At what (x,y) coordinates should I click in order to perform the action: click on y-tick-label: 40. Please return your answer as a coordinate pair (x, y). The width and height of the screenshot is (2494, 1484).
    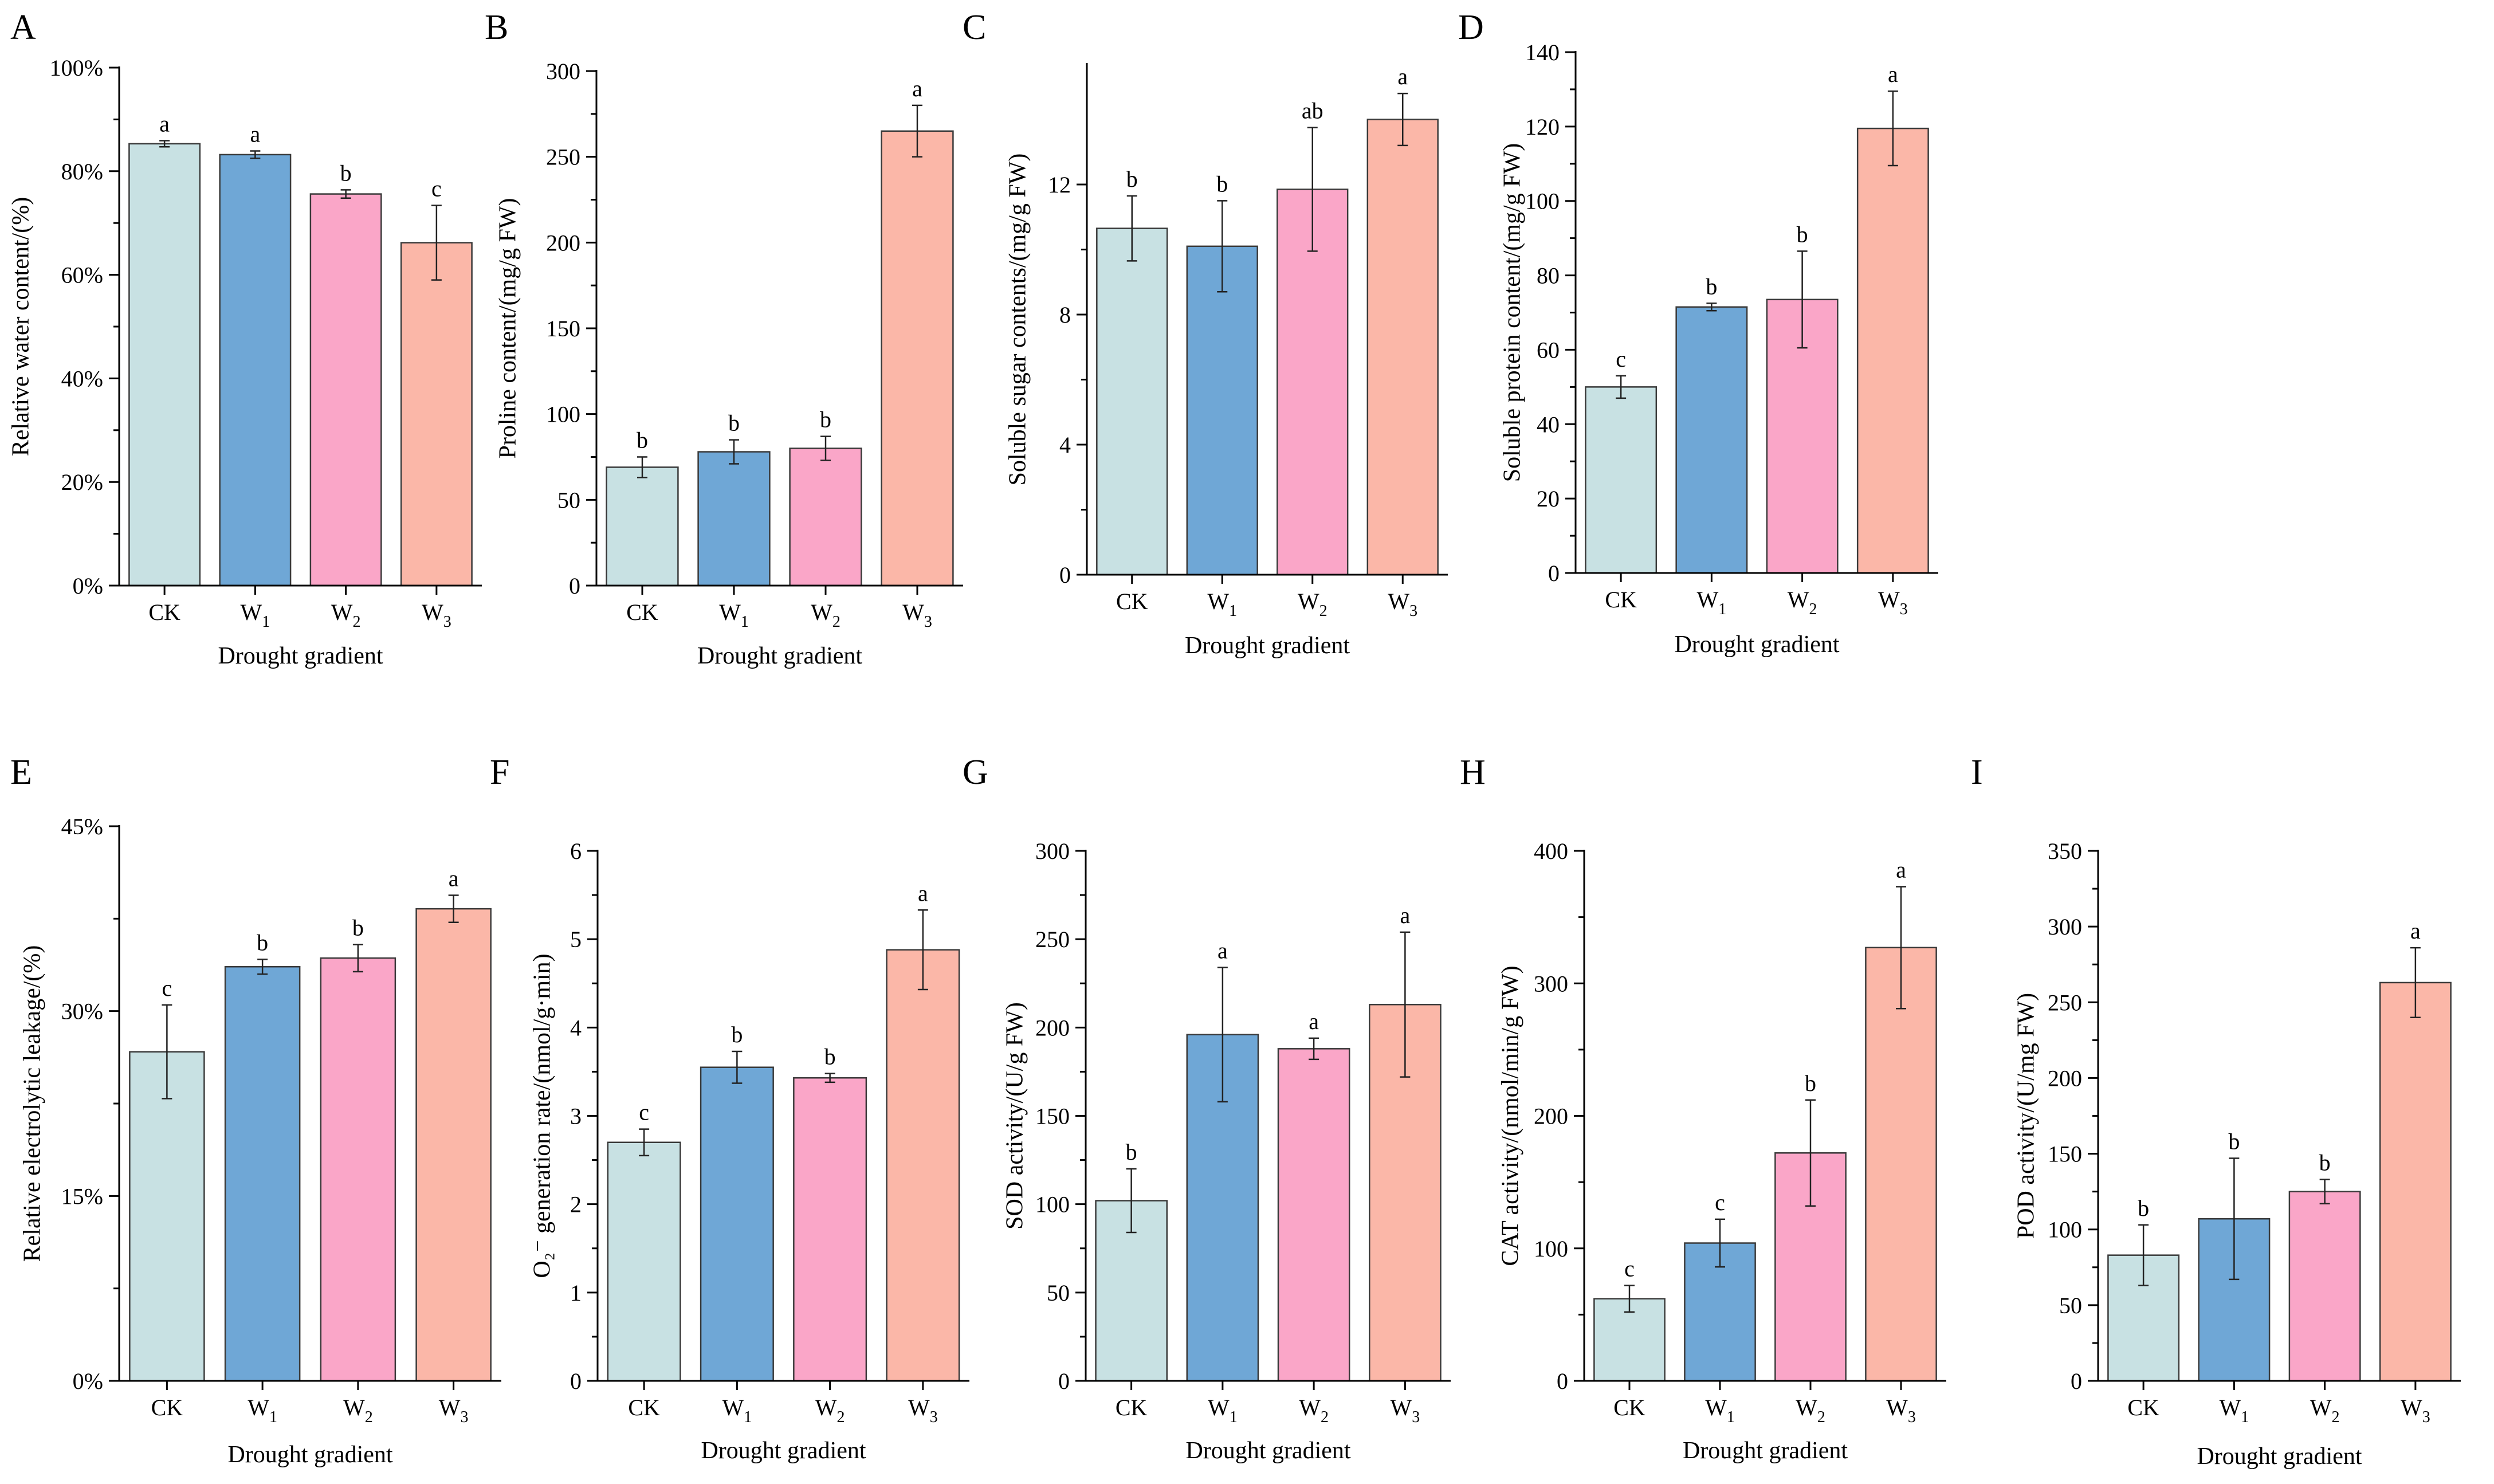
    Looking at the image, I should click on (1548, 424).